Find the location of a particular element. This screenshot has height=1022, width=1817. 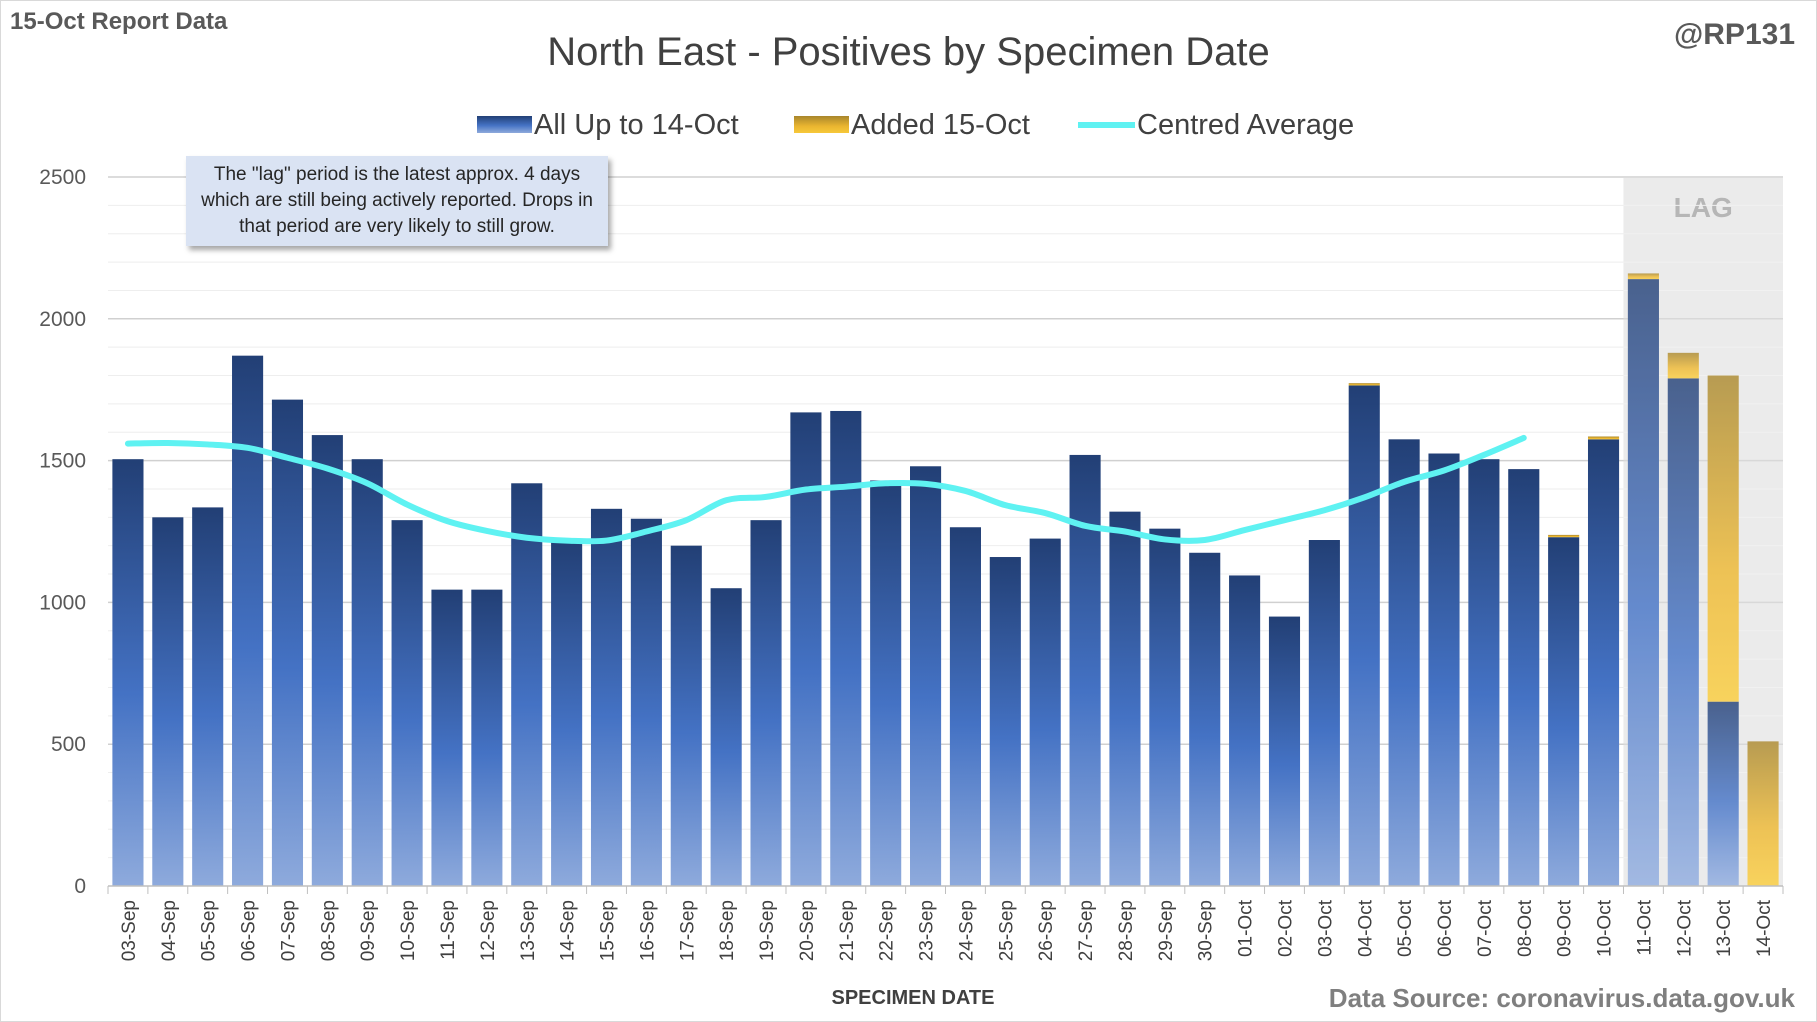

lag-label: LAG is located at coordinates (1703, 207).